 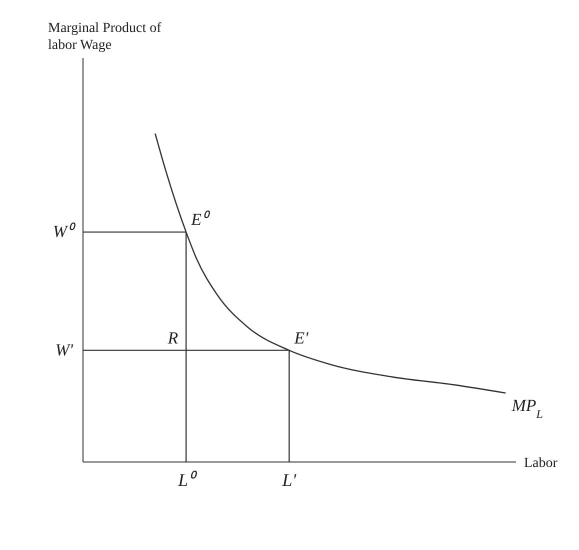 What do you see at coordinates (172, 338) in the screenshot?
I see `annotation: R` at bounding box center [172, 338].